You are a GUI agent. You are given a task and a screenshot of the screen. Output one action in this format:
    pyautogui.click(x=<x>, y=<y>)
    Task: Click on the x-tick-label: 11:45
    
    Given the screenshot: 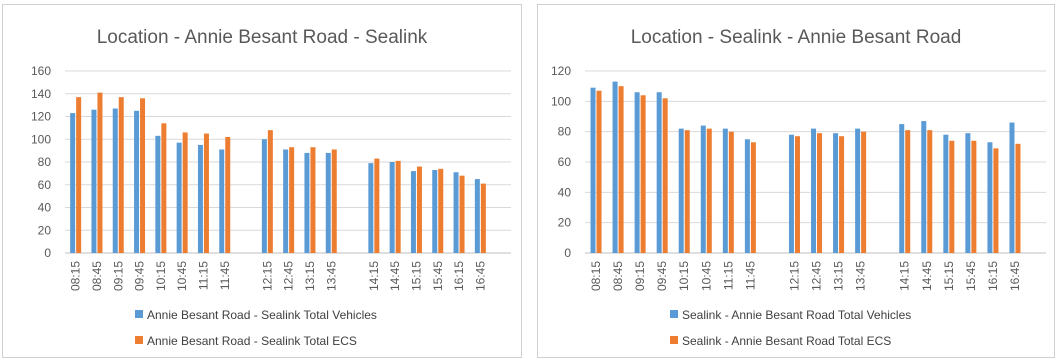 What is the action you would take?
    pyautogui.click(x=225, y=275)
    